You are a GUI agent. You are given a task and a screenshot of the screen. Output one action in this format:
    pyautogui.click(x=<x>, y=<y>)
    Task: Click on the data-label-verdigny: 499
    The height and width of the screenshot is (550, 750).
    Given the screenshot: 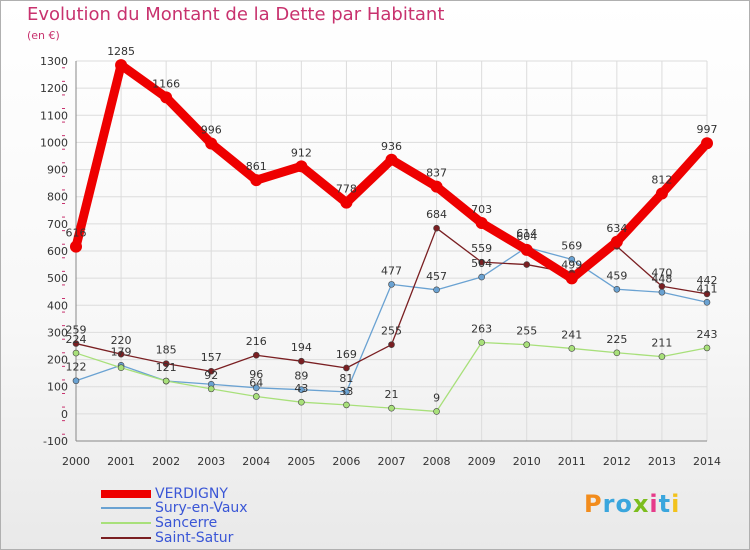 What is the action you would take?
    pyautogui.click(x=571, y=264)
    